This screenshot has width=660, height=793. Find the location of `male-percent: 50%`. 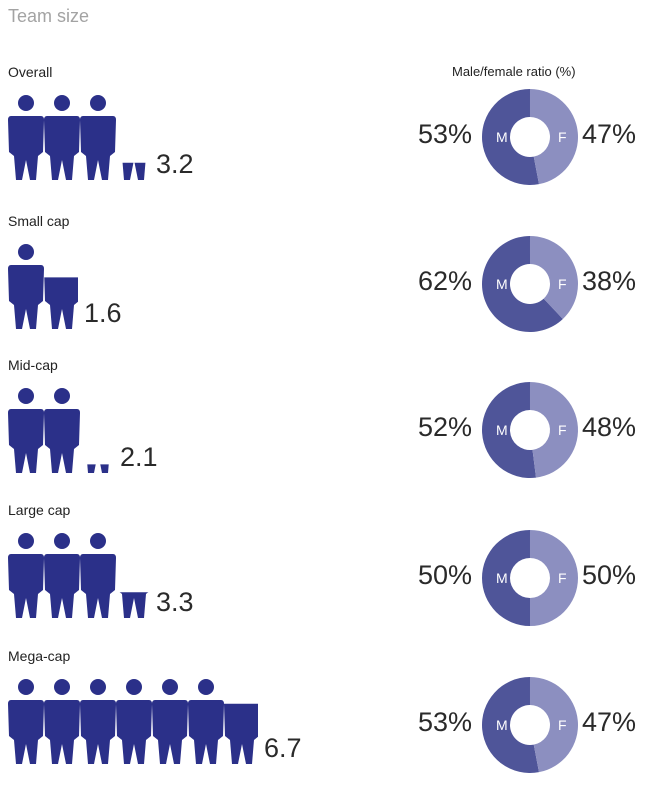

male-percent: 50% is located at coordinates (444, 575).